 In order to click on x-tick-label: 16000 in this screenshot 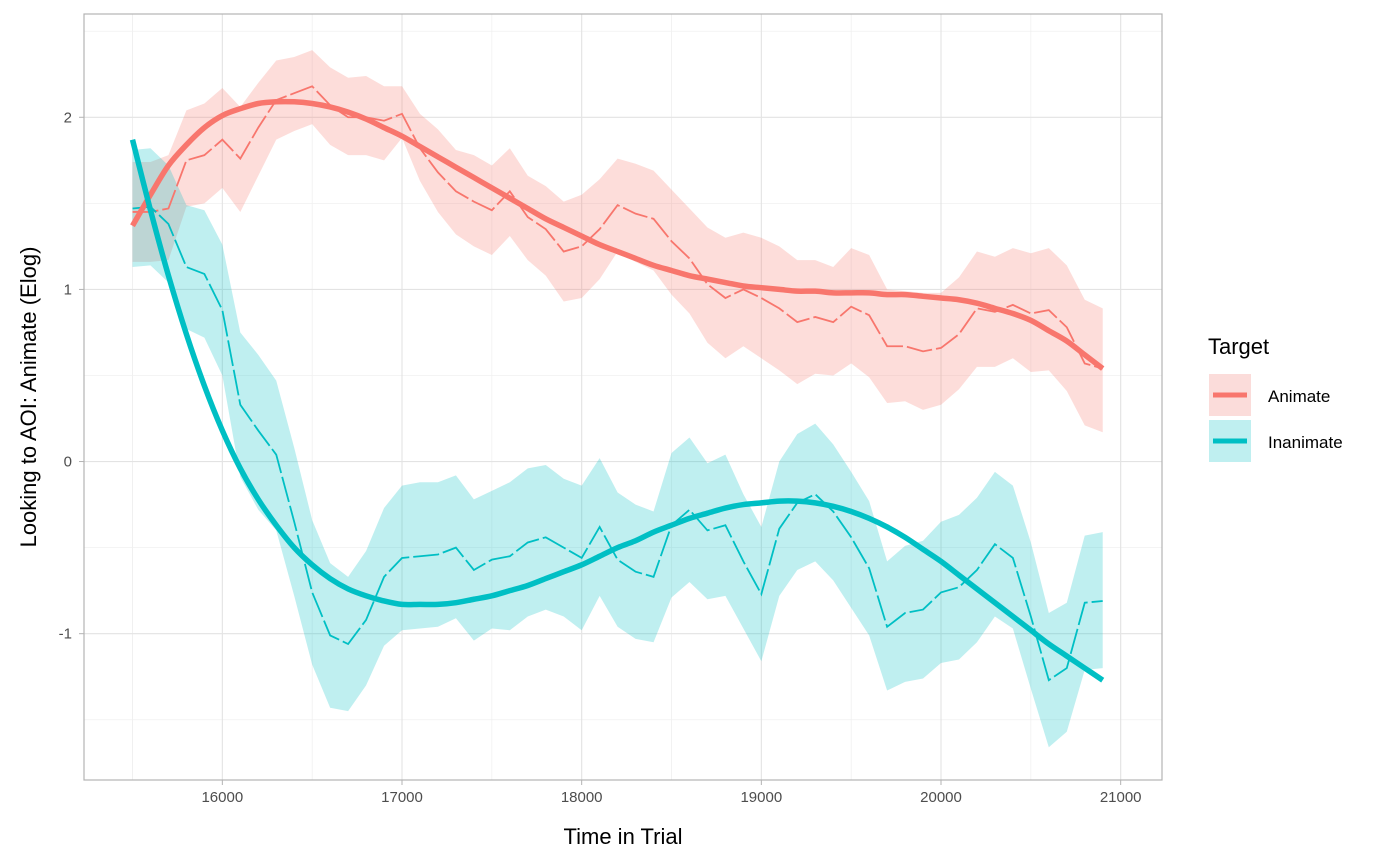, I will do `click(222, 797)`.